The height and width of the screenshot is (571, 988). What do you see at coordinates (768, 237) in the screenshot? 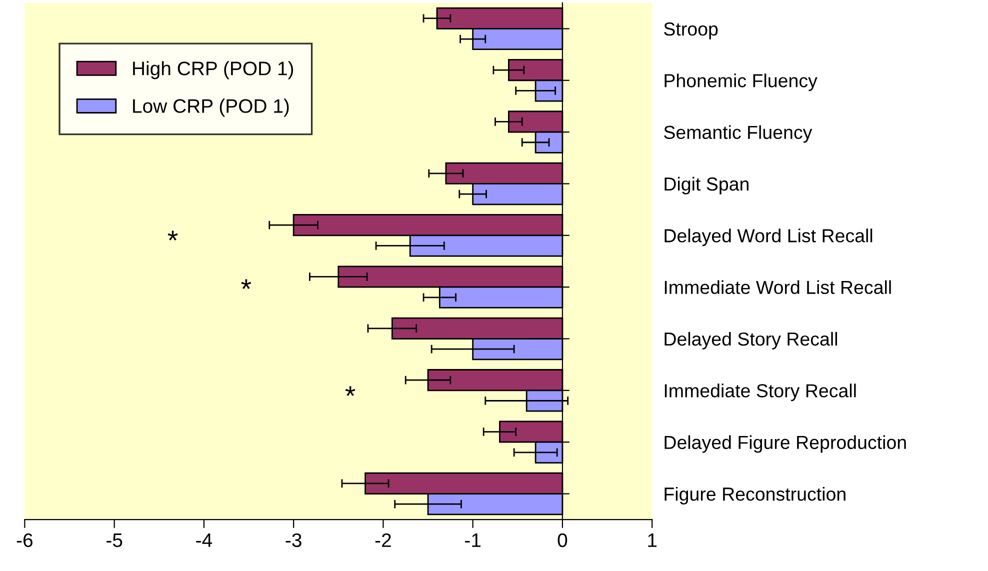
I see `y-tick-label: Delayed Word List Recall` at bounding box center [768, 237].